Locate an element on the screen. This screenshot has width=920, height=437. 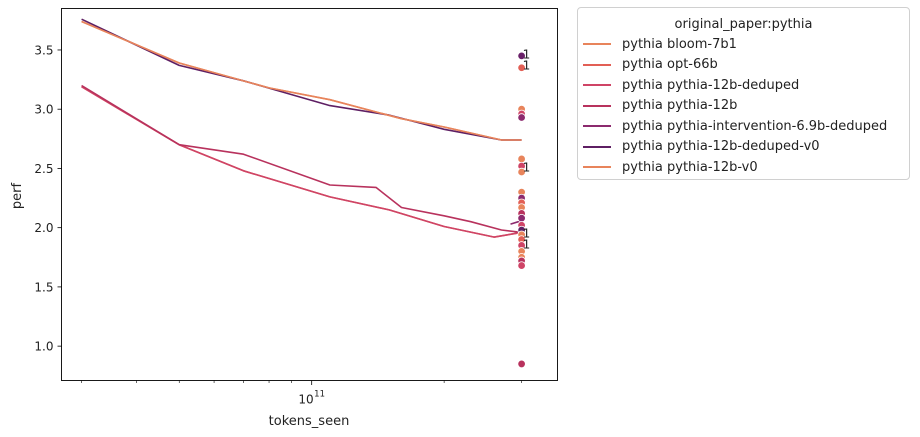
legend-entry: pythia pythia-12b-deduped is located at coordinates (746, 85).